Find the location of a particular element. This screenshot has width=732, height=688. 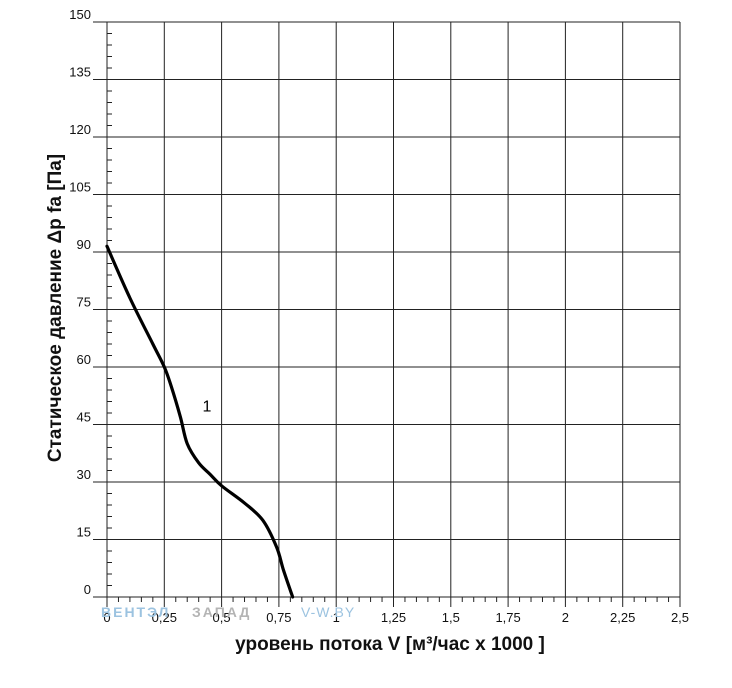

y-axis-ticks: 0 15 30 45 60 75 90 105 120 135 150 is located at coordinates (80, 302).